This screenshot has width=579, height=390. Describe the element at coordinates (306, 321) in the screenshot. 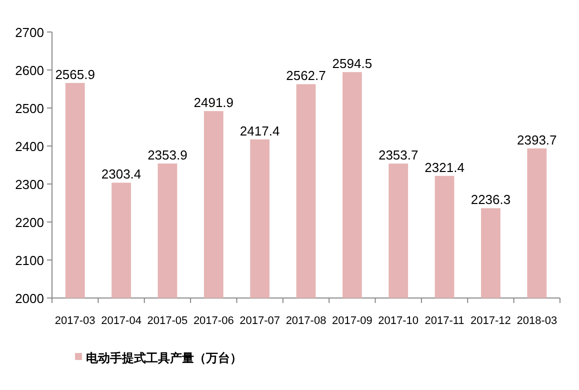

I see `x-tick-label: 2017-08` at that location.